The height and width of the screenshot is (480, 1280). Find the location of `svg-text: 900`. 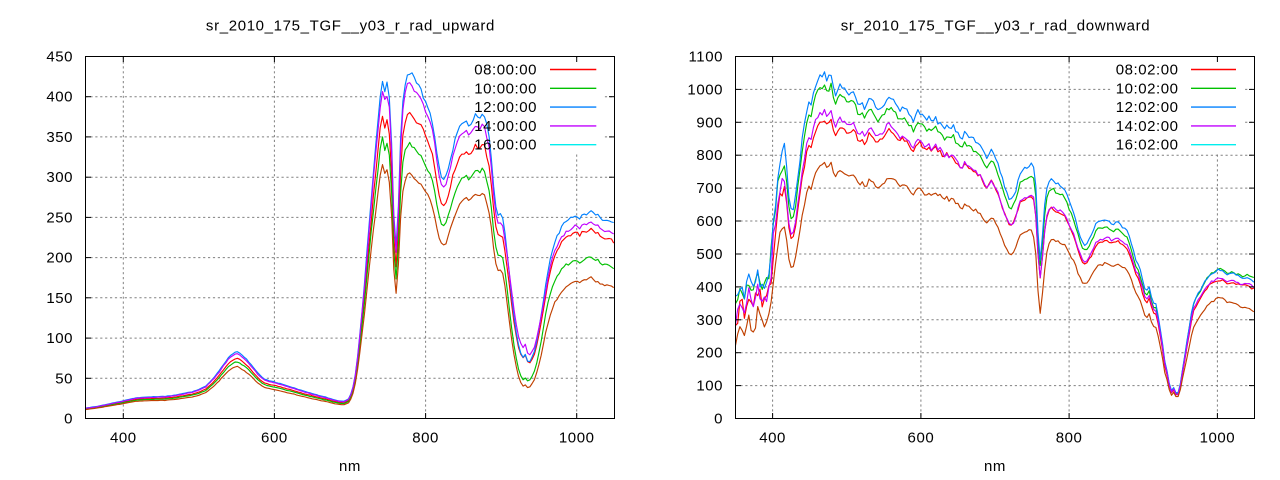

svg-text: 900 is located at coordinates (709, 122).